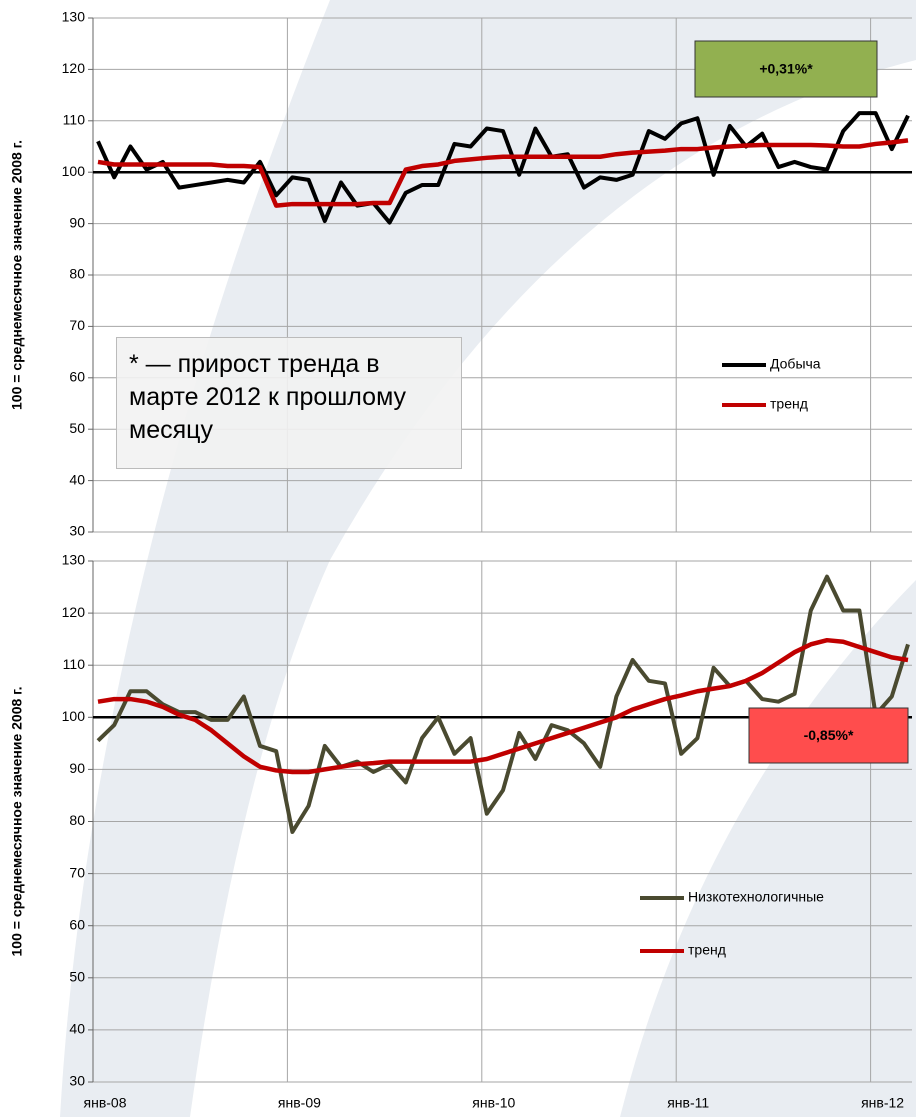  What do you see at coordinates (688, 1103) in the screenshot?
I see `x-tick-label: янв-11` at bounding box center [688, 1103].